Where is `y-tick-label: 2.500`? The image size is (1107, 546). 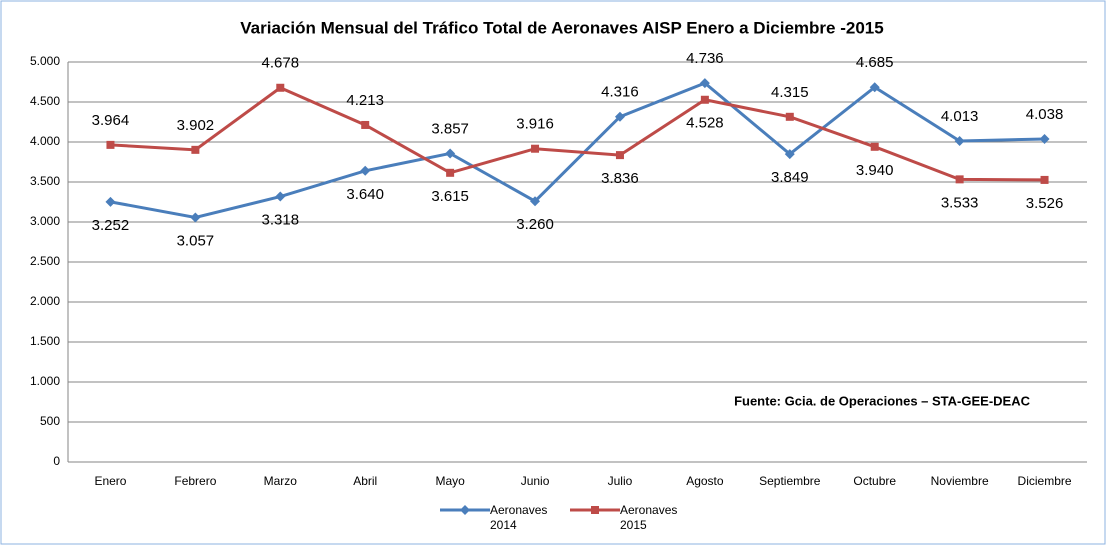 y-tick-label: 2.500 is located at coordinates (45, 261).